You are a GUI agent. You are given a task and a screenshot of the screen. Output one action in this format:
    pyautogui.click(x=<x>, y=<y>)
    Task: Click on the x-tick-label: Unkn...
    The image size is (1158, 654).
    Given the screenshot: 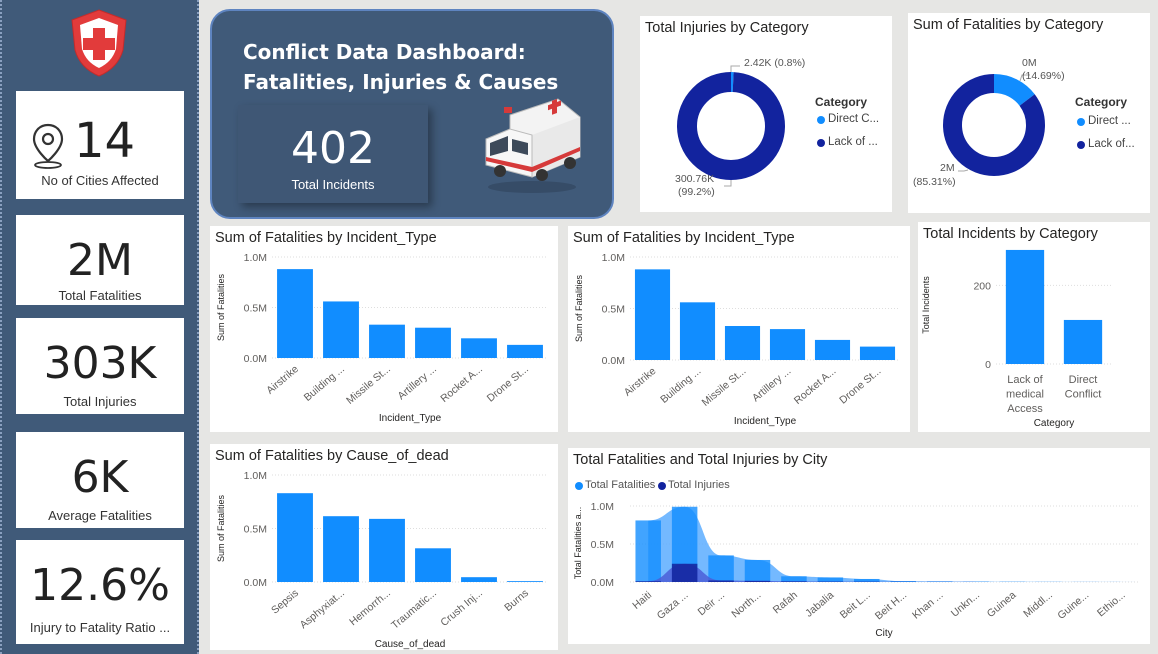 What is the action you would take?
    pyautogui.click(x=965, y=604)
    